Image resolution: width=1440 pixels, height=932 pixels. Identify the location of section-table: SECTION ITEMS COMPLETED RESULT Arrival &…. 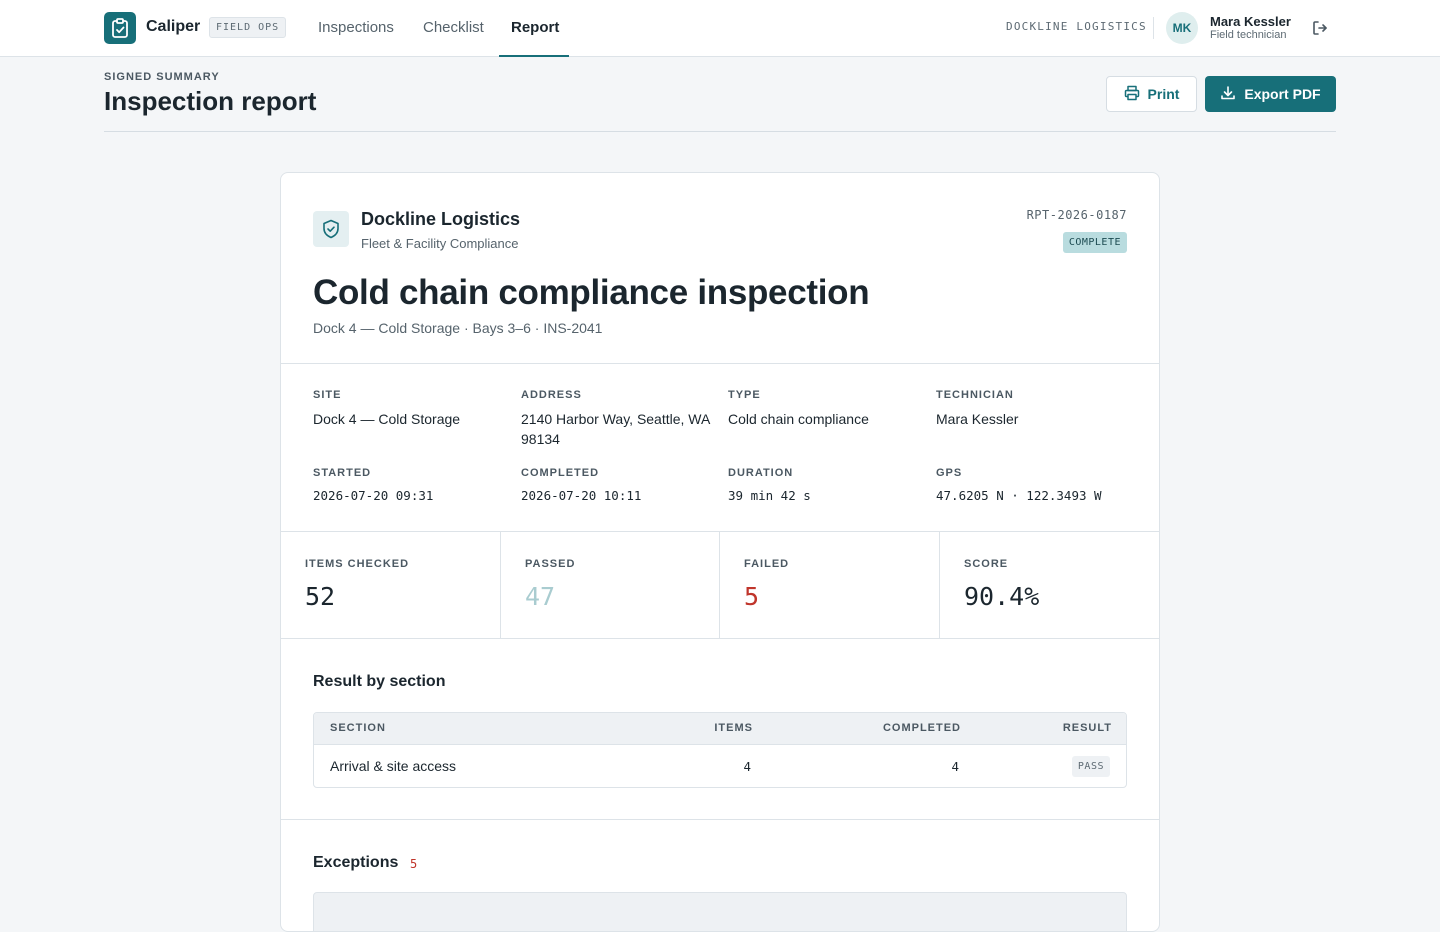
(720, 750).